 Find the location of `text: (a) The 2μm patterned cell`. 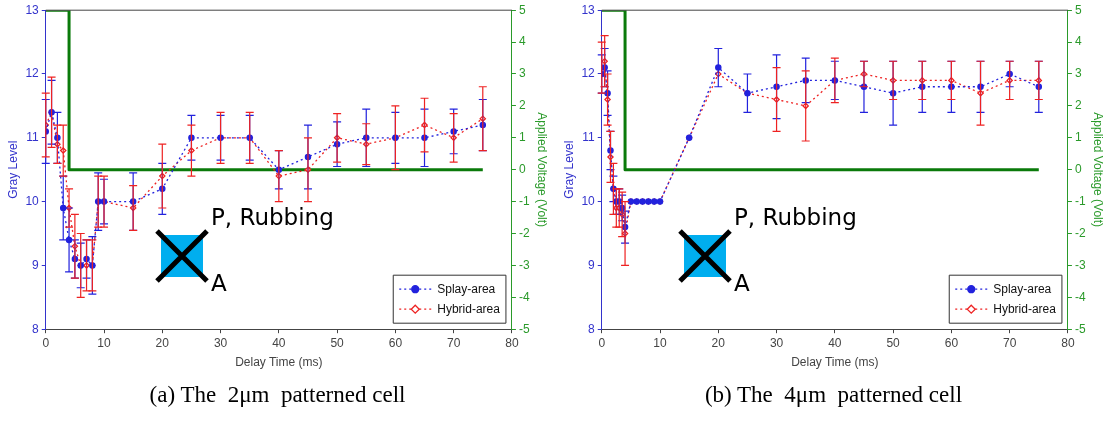

text: (a) The 2μm patterned cell is located at coordinates (277, 395).